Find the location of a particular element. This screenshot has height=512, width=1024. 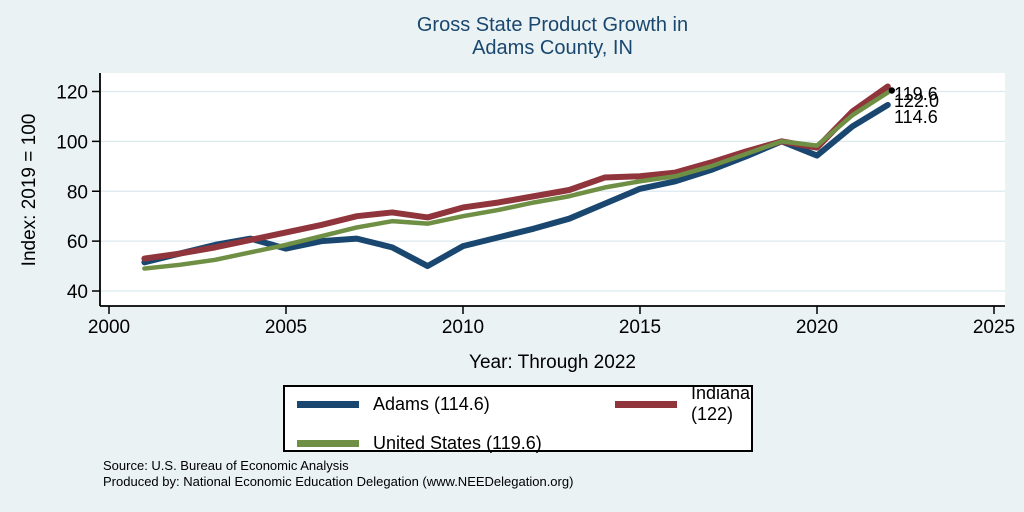

y-tick-label: 100 is located at coordinates (72, 142).